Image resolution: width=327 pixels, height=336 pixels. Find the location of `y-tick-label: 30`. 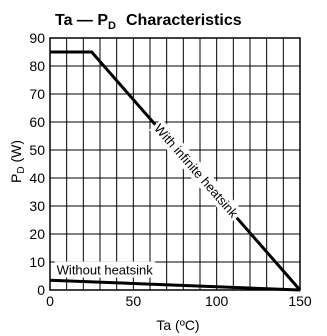

y-tick-label: 30 is located at coordinates (37, 206).